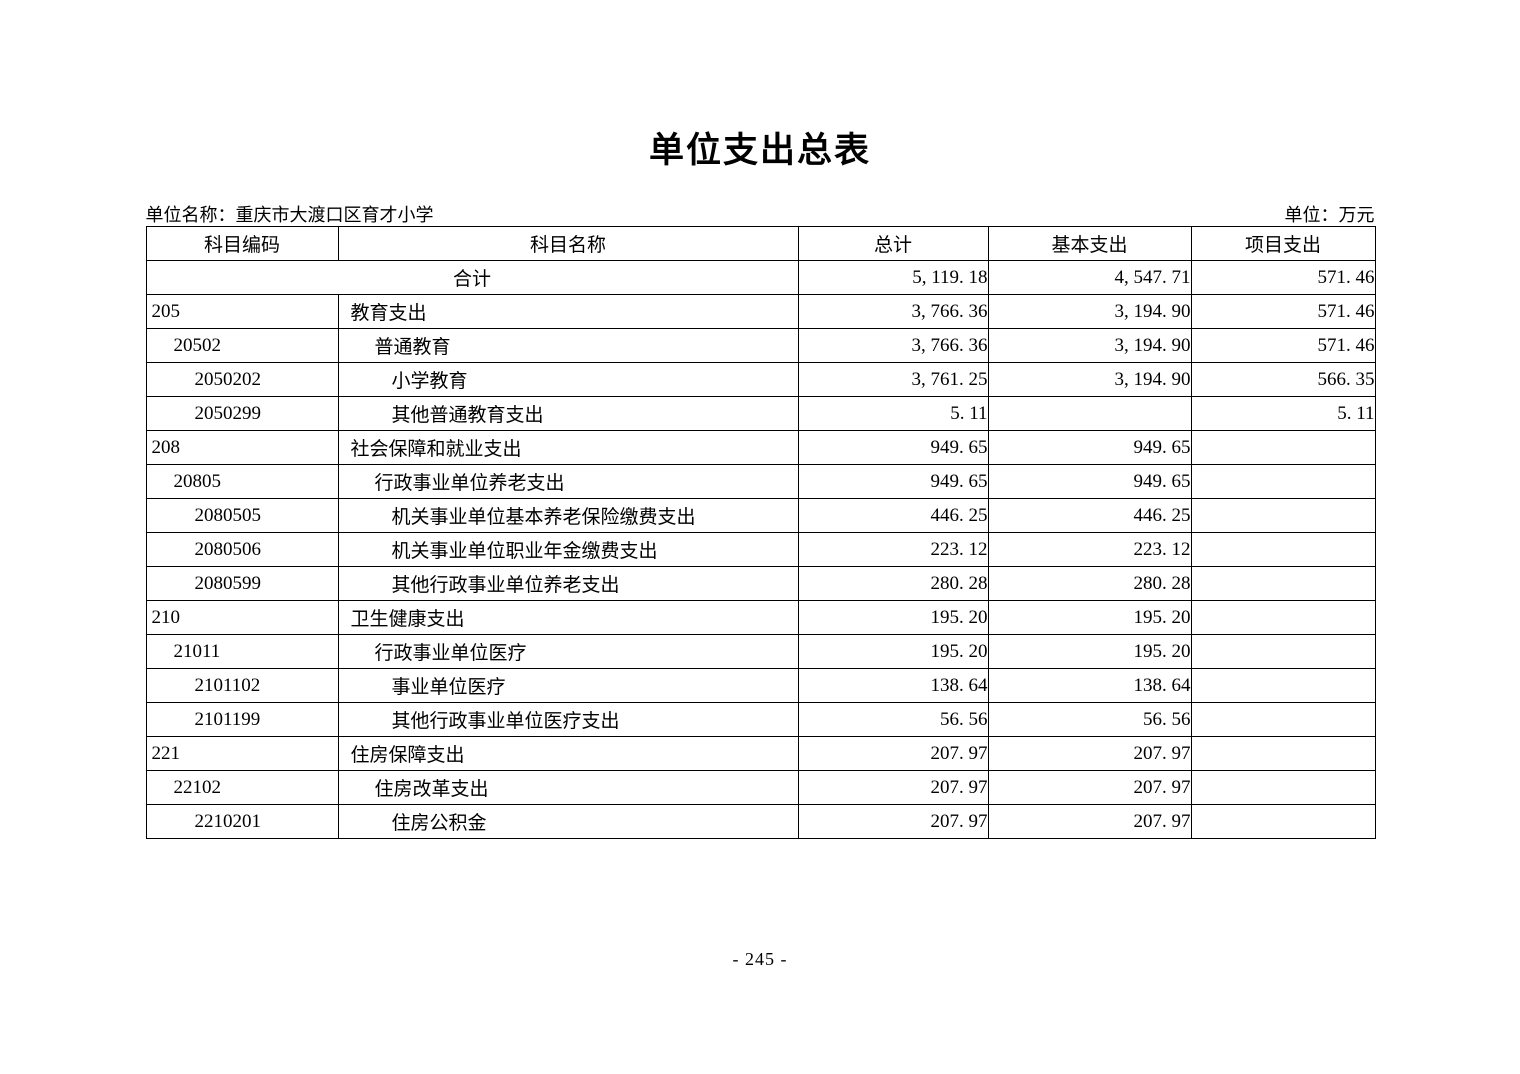 The image size is (1520, 1074). I want to click on table-row: 20502 普通教育 3, 766. 36 3, 194. 90 571. 46, so click(760, 345).